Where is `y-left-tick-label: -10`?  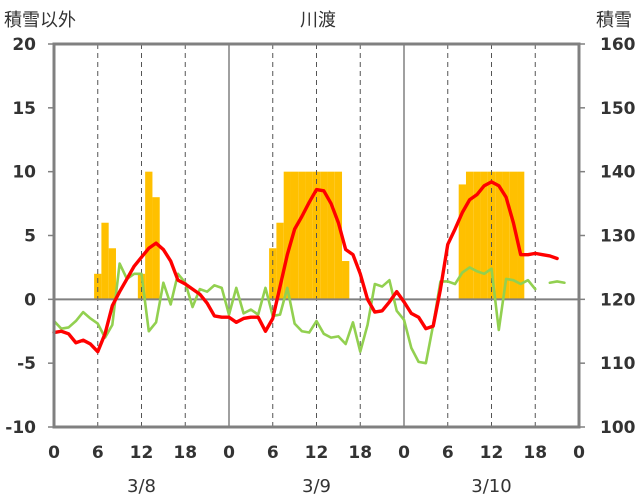 y-left-tick-label: -10 is located at coordinates (20, 428).